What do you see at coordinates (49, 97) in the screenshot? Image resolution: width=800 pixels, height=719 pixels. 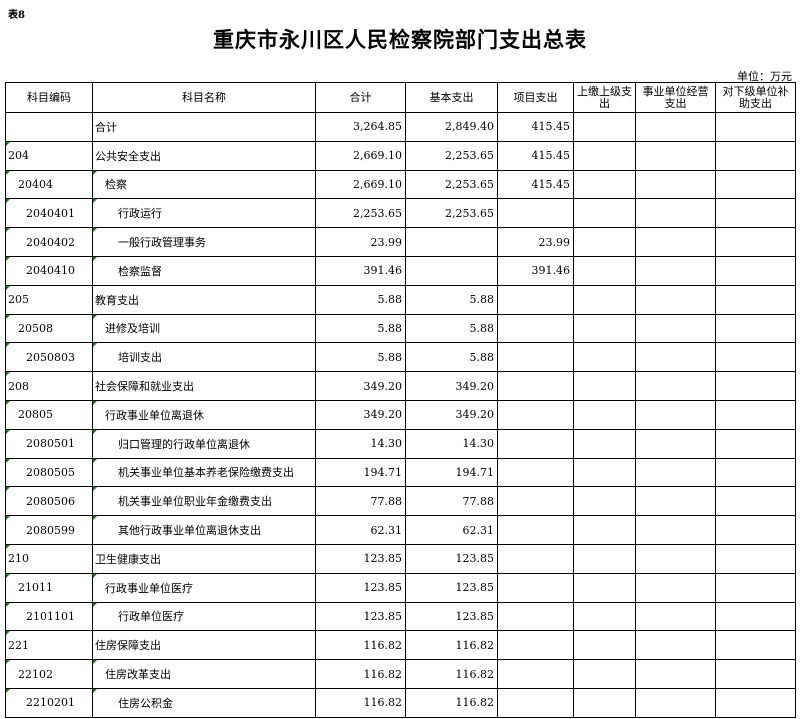 I see `header-code: 科目编码` at bounding box center [49, 97].